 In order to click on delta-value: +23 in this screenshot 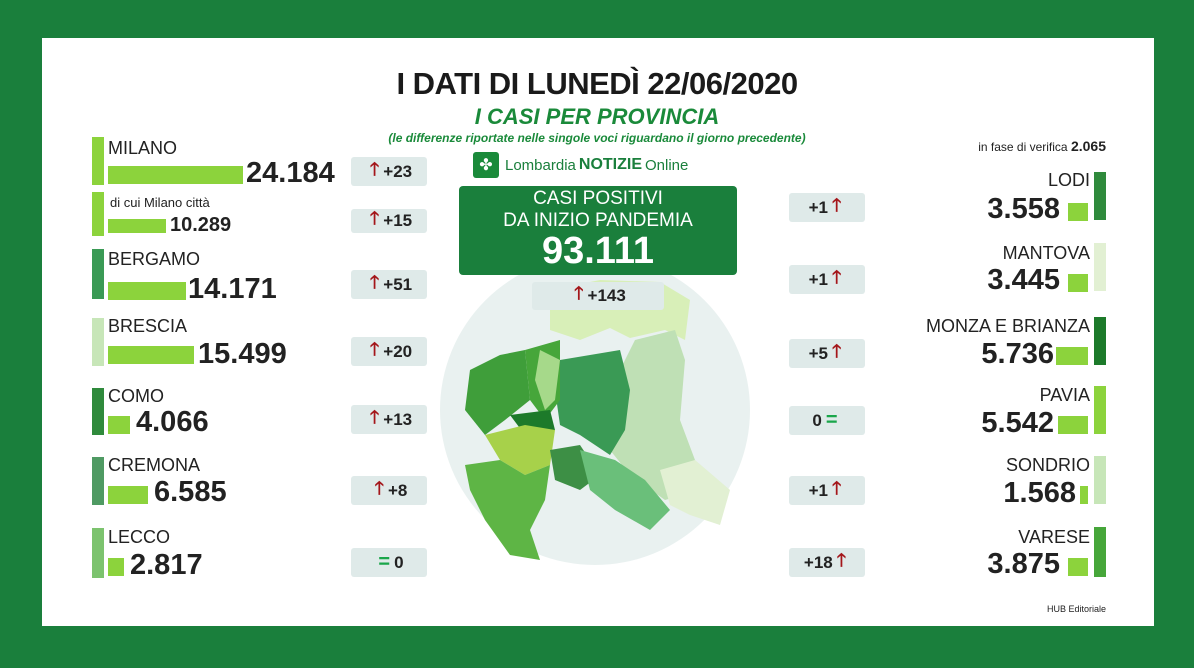, I will do `click(398, 171)`.